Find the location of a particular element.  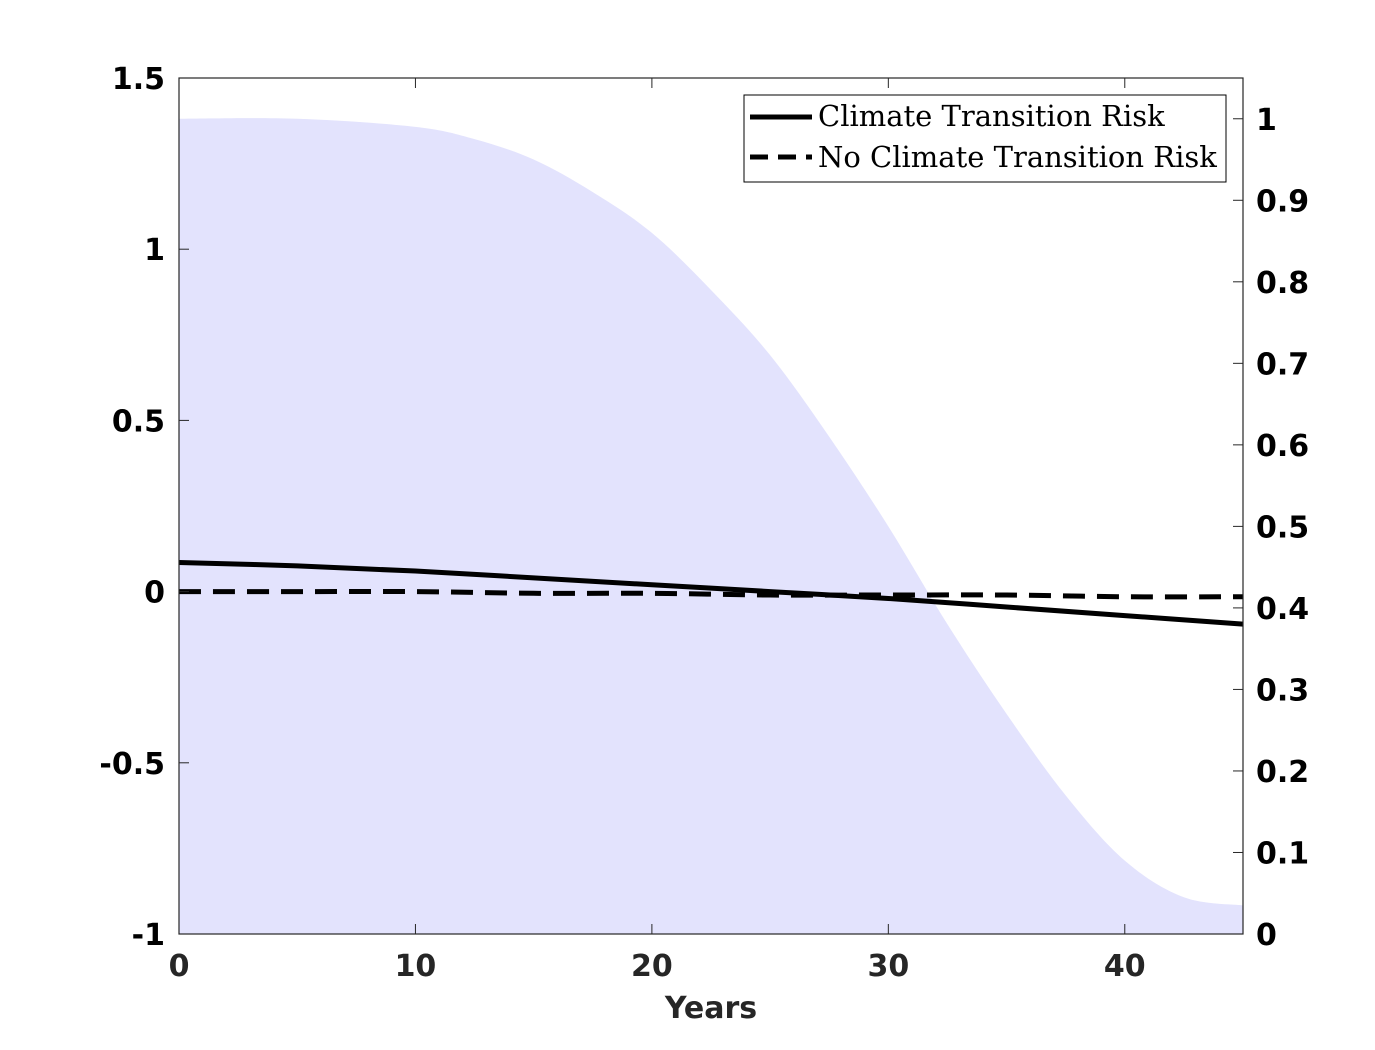

series-line-no-climate-transition-risk is located at coordinates (711, 594).